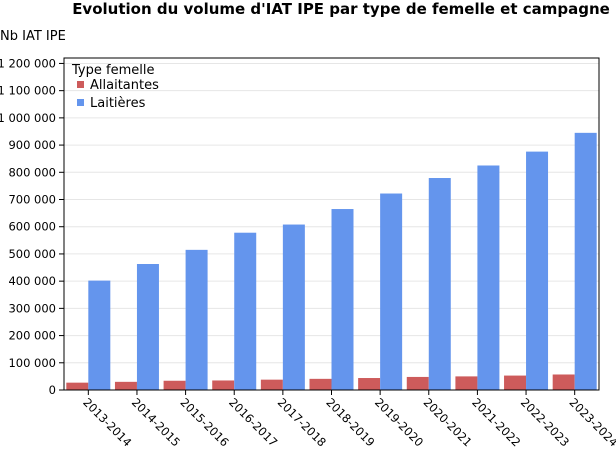 This screenshot has width=616, height=452. I want to click on legend: Type femelle Allaitantes Laitières, so click(115, 87).